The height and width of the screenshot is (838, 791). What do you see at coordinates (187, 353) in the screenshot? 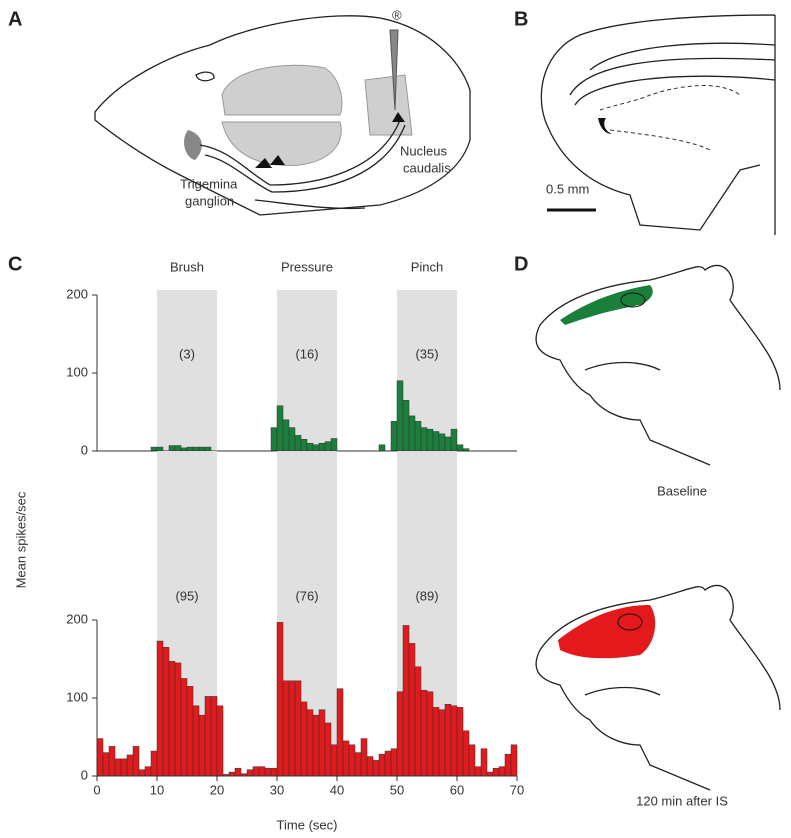
I see `neuron-count: (3)` at bounding box center [187, 353].